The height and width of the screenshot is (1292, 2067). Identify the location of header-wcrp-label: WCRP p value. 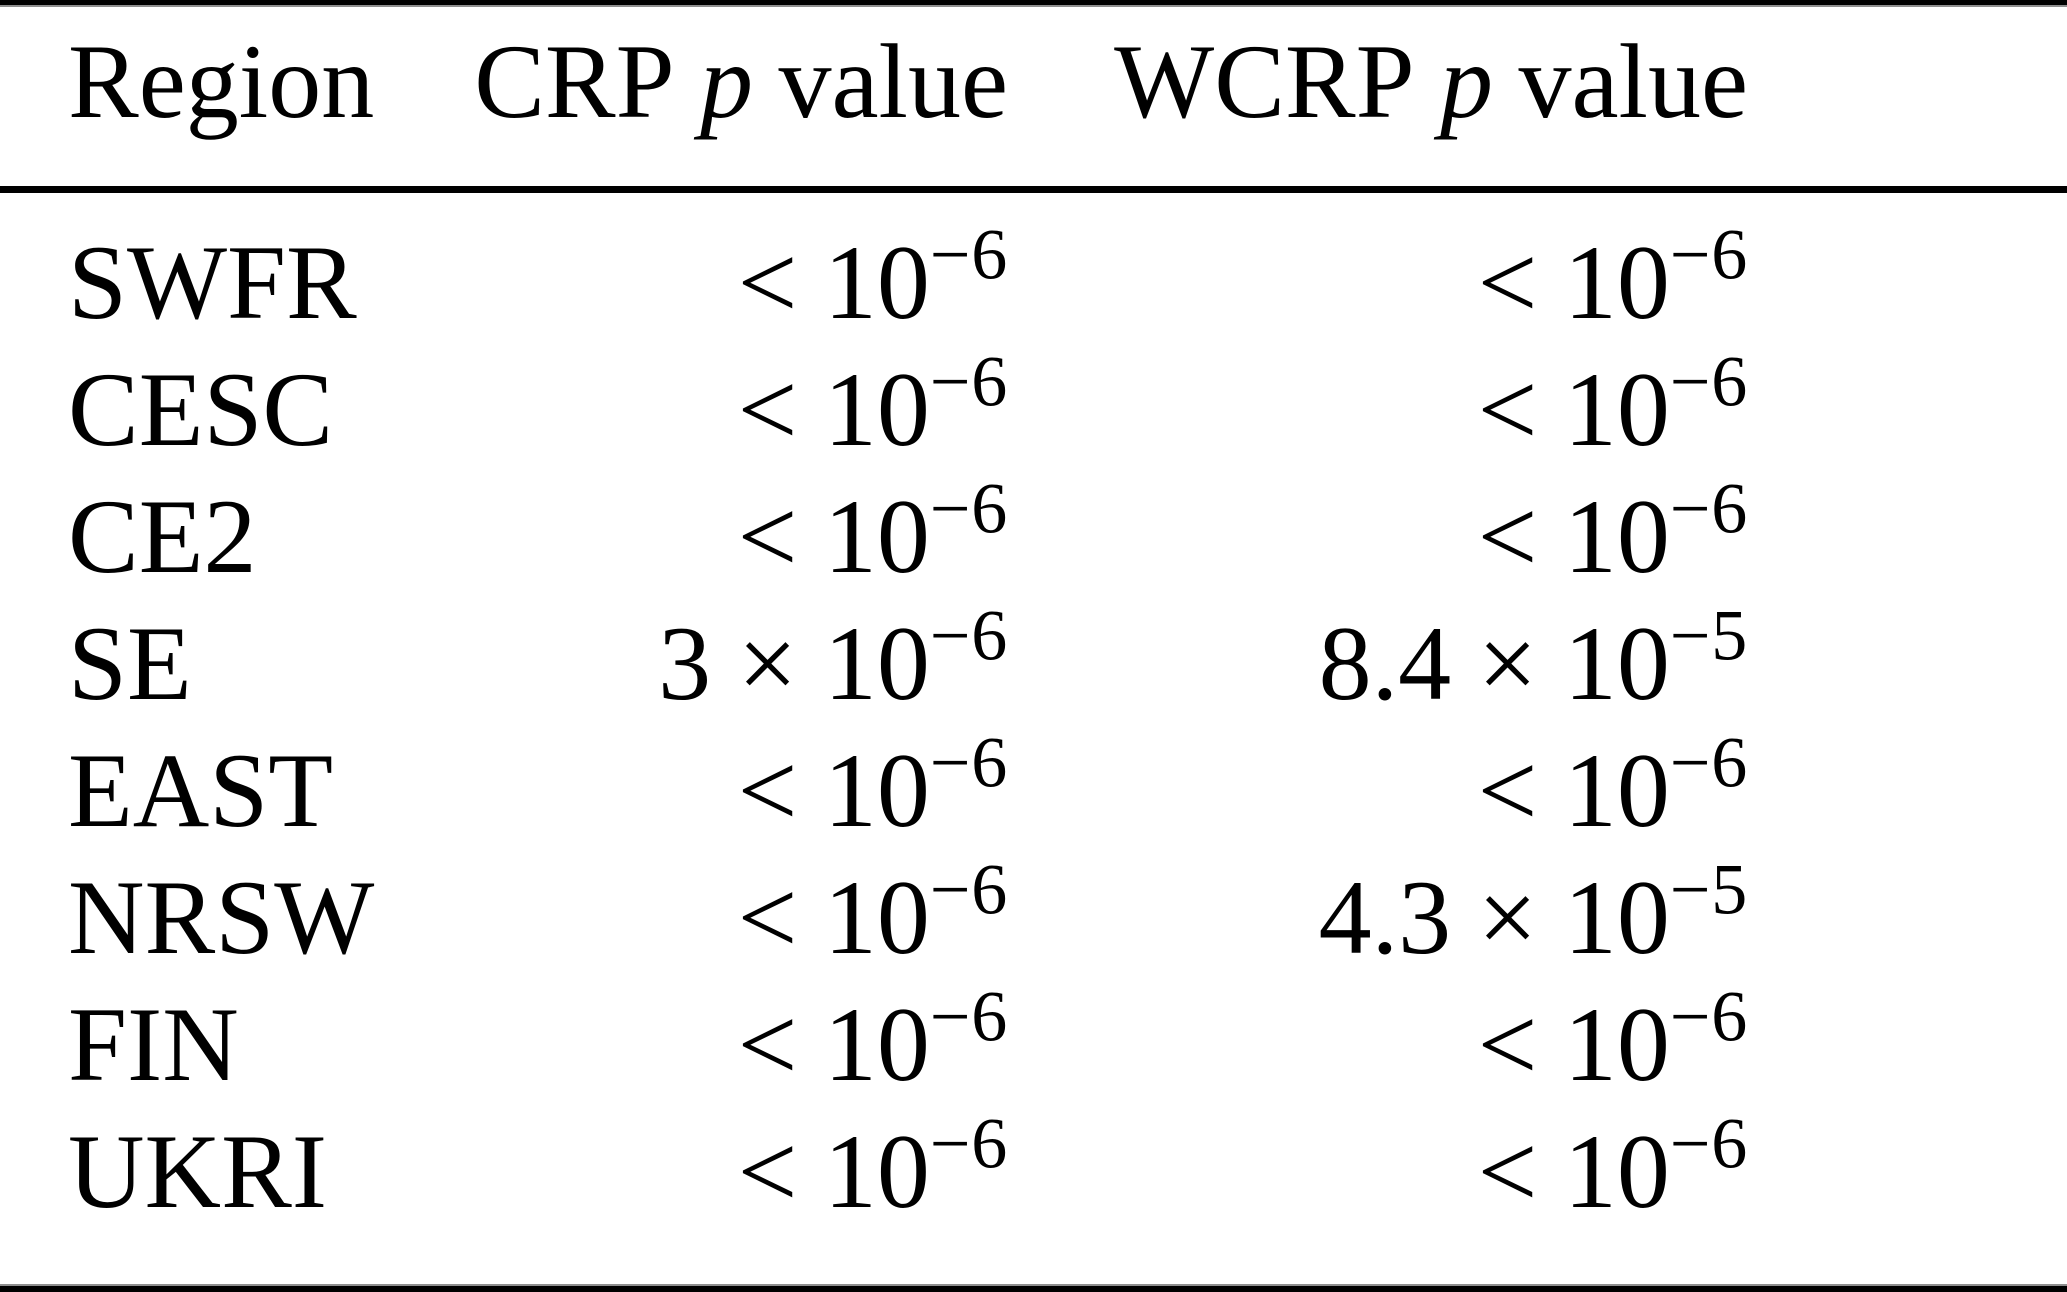
(1378, 82).